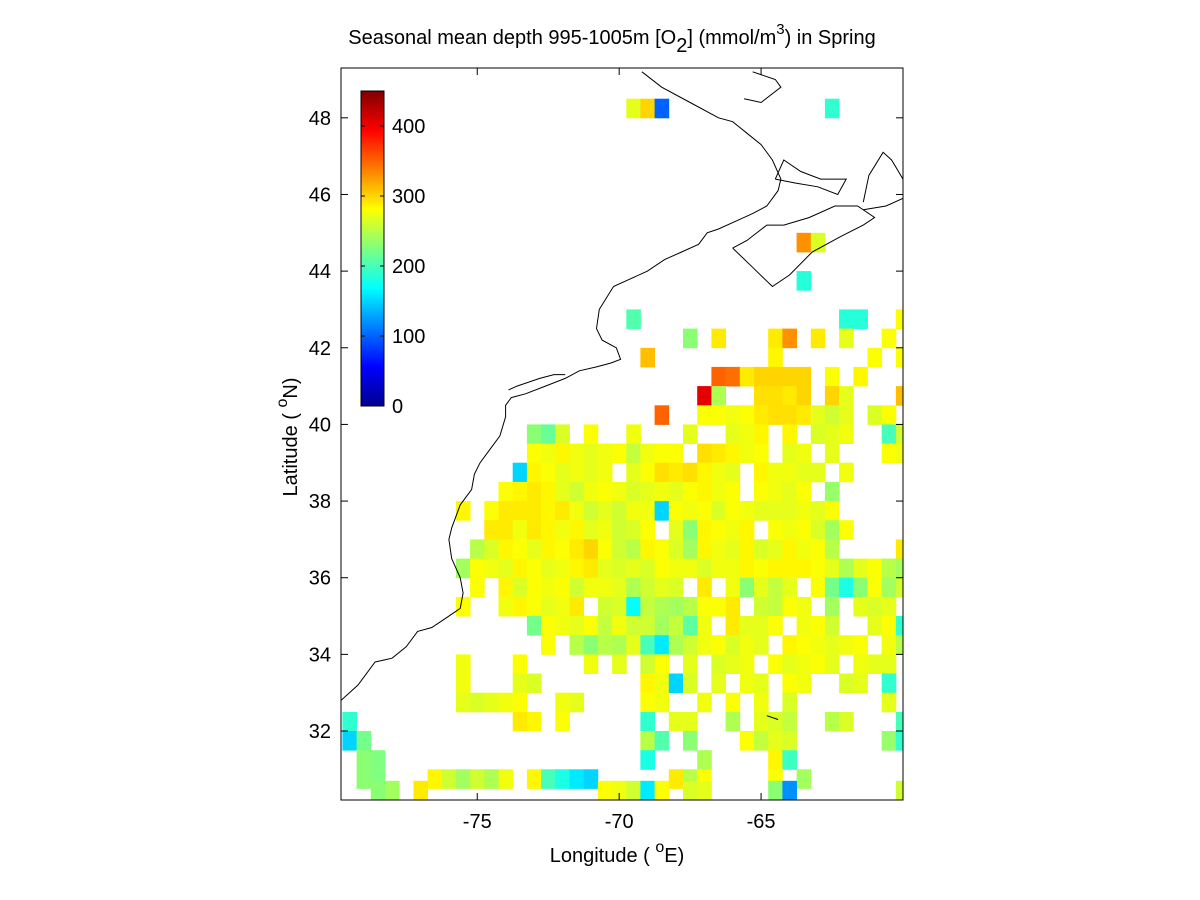  Describe the element at coordinates (408, 337) in the screenshot. I see `colorbar-tick-label: 100` at that location.